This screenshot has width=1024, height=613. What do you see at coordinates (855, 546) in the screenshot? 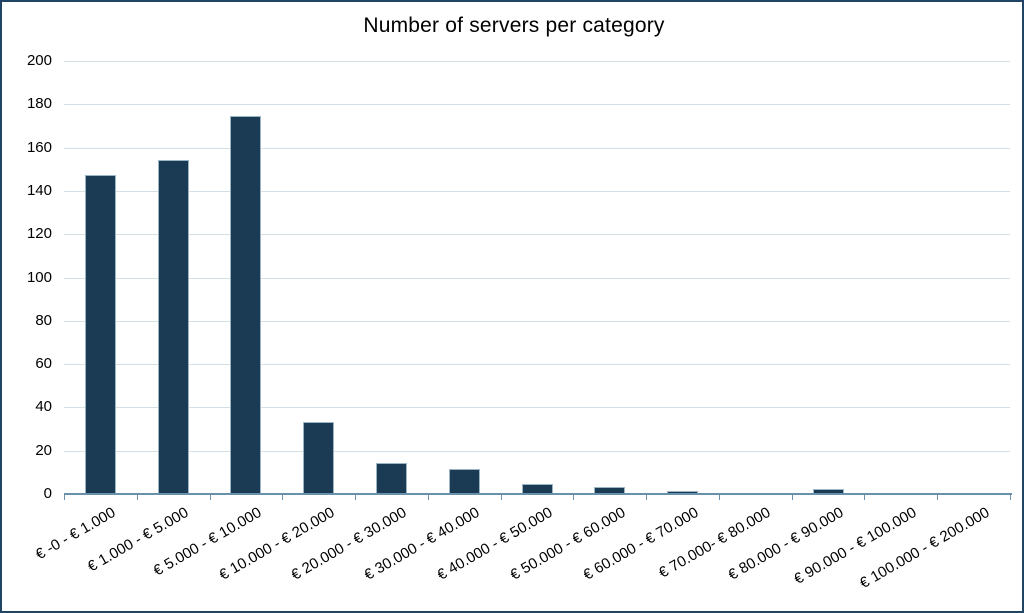
I see `x-axis-category-label: € 90.000 - € 100.000` at bounding box center [855, 546].